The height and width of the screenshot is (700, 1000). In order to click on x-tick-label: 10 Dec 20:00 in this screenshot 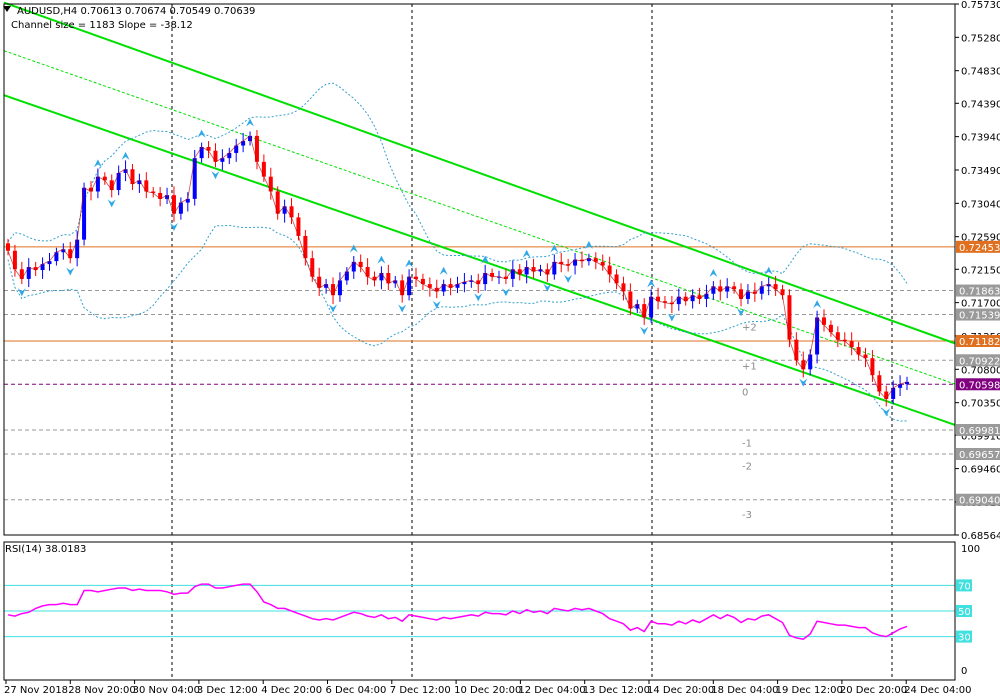, I will do `click(487, 690)`.